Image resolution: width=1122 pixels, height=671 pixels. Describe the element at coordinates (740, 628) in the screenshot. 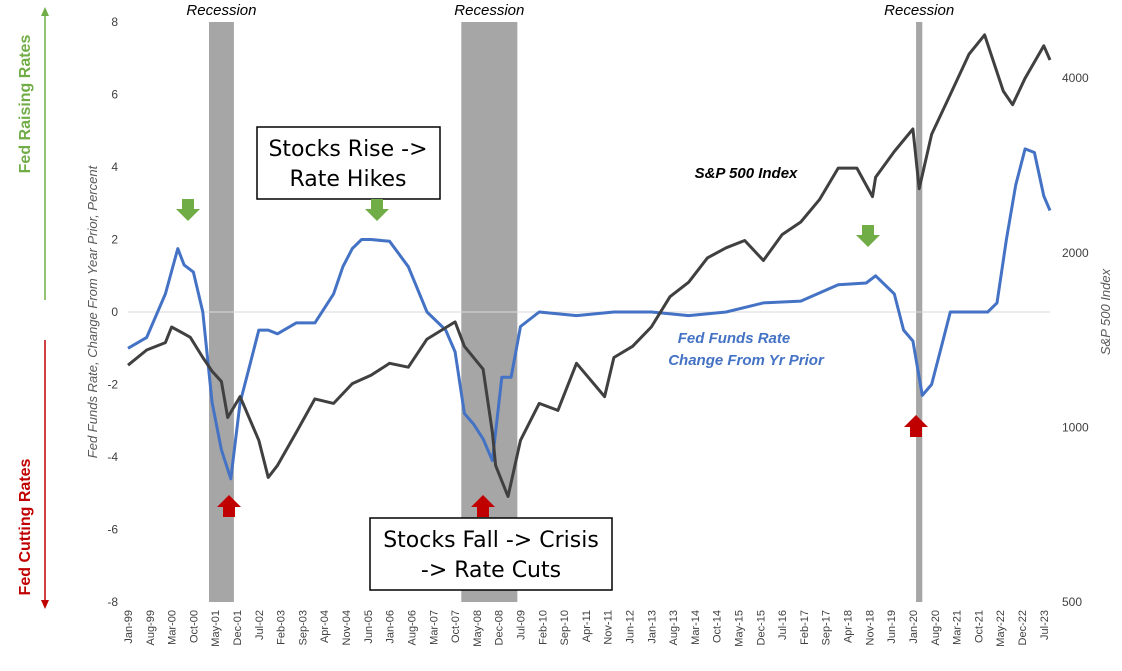

I see `x-tick-label: May-15` at that location.